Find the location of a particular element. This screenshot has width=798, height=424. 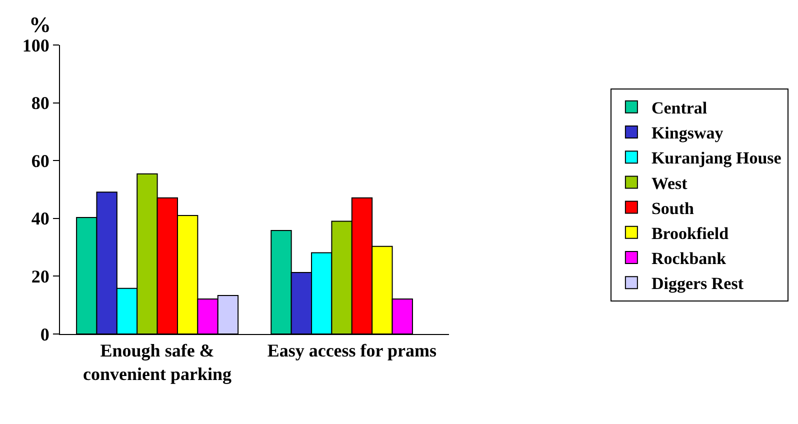

y-tick-label: 80 is located at coordinates (40, 103).